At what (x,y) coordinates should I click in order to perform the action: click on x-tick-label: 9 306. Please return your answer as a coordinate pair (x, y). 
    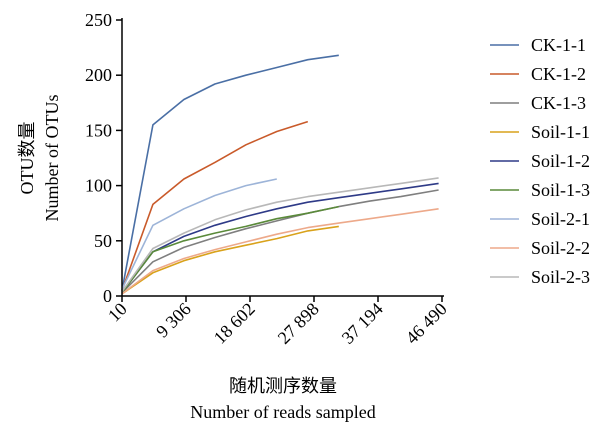
    Looking at the image, I should click on (173, 320).